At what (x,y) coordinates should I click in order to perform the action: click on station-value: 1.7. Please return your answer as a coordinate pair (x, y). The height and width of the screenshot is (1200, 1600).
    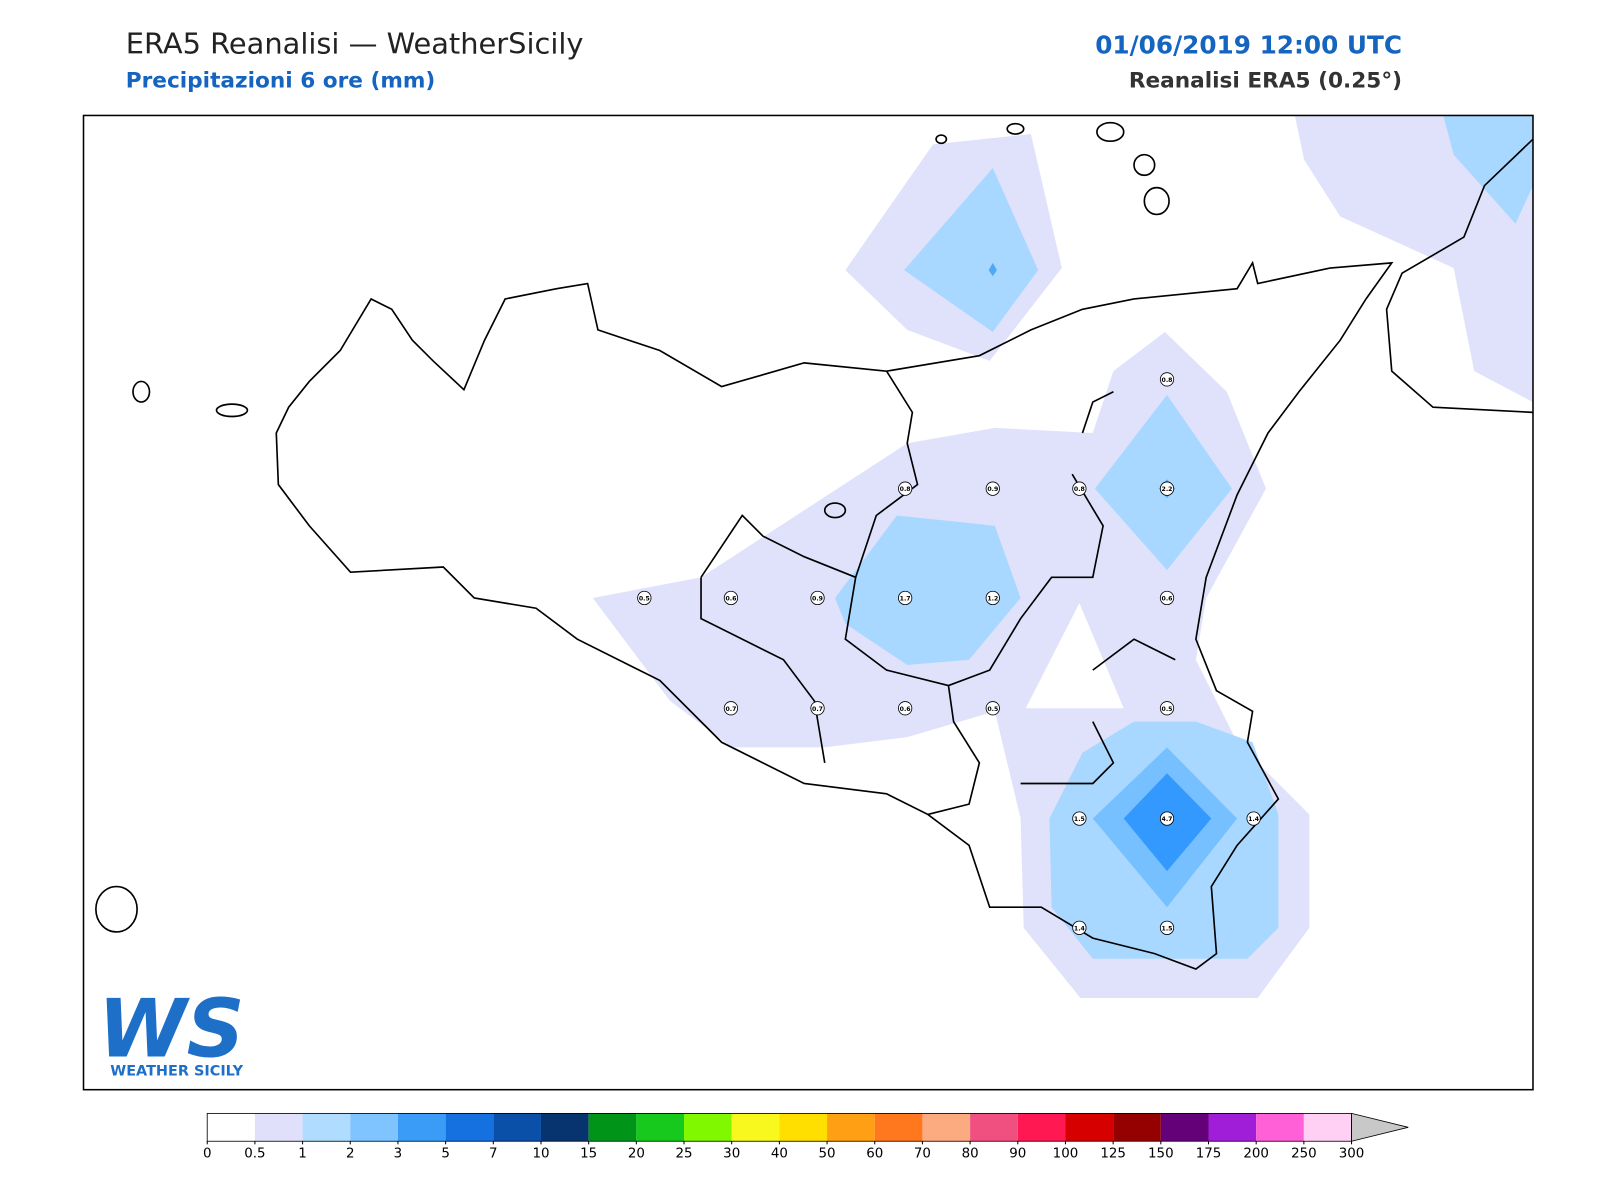
    Looking at the image, I should click on (905, 598).